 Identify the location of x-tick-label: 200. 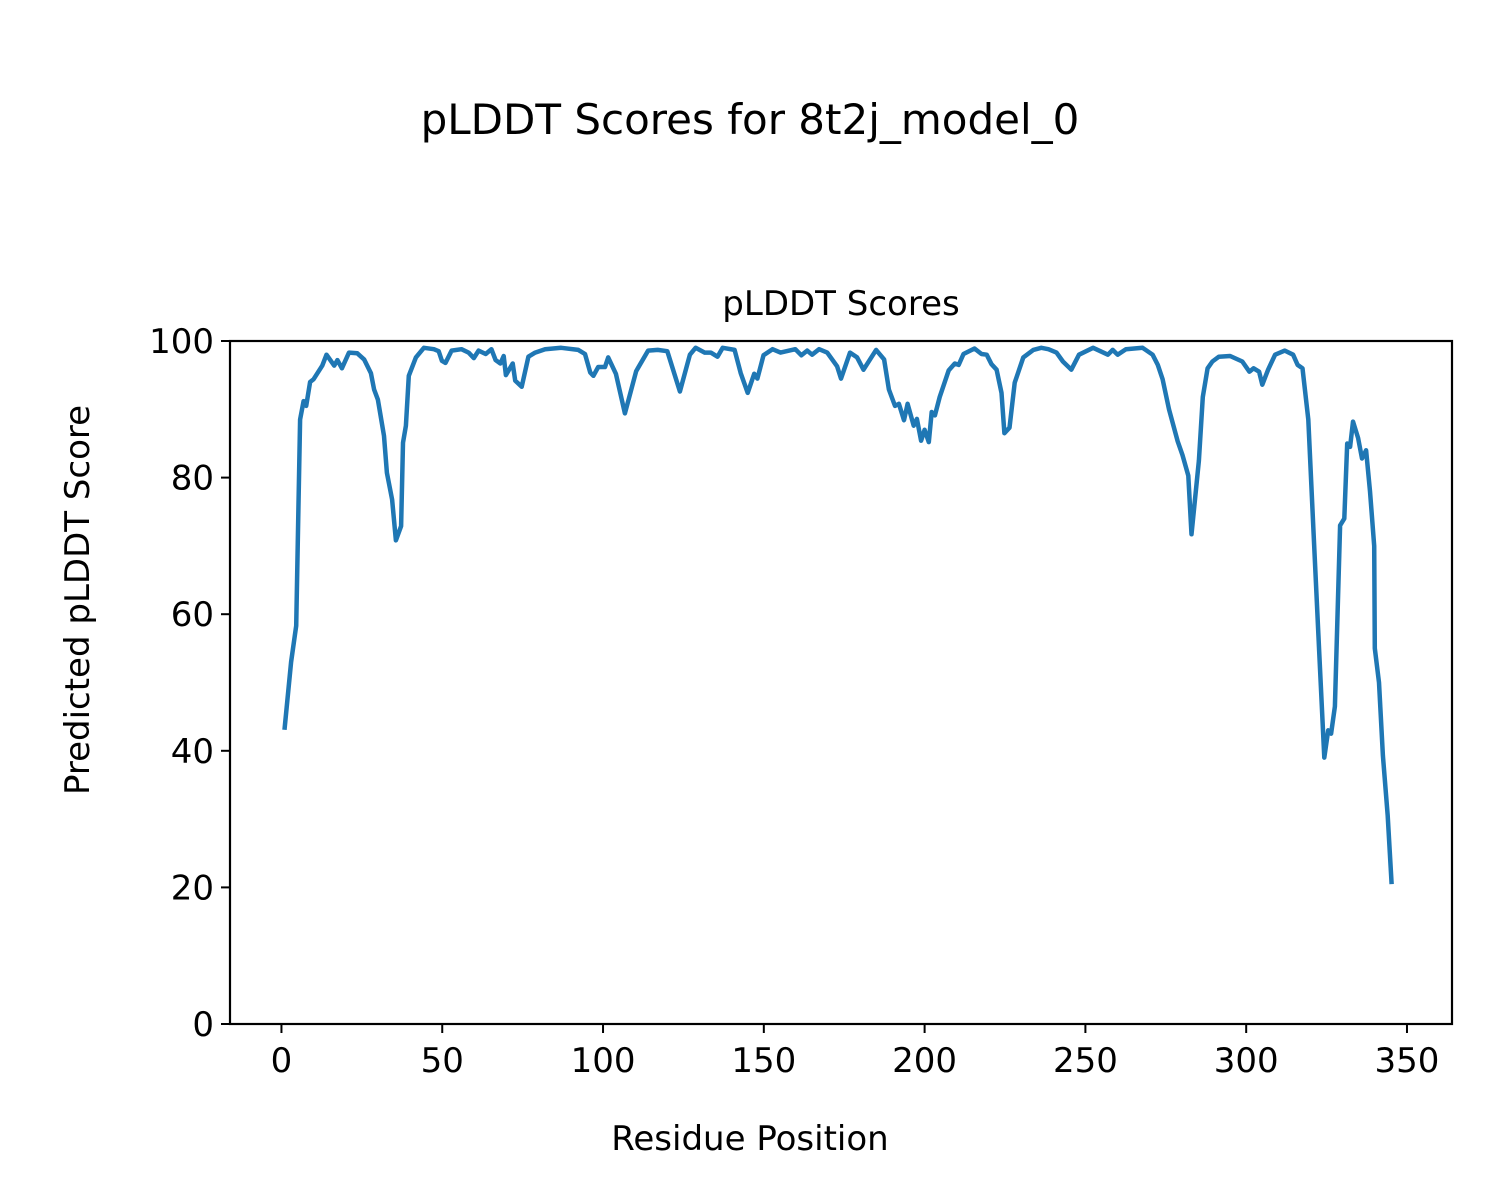
(924, 1061).